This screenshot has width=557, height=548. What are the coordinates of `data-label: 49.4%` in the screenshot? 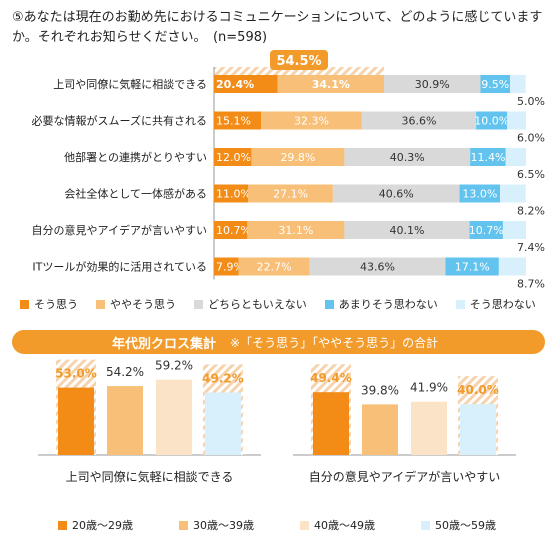 It's located at (331, 378).